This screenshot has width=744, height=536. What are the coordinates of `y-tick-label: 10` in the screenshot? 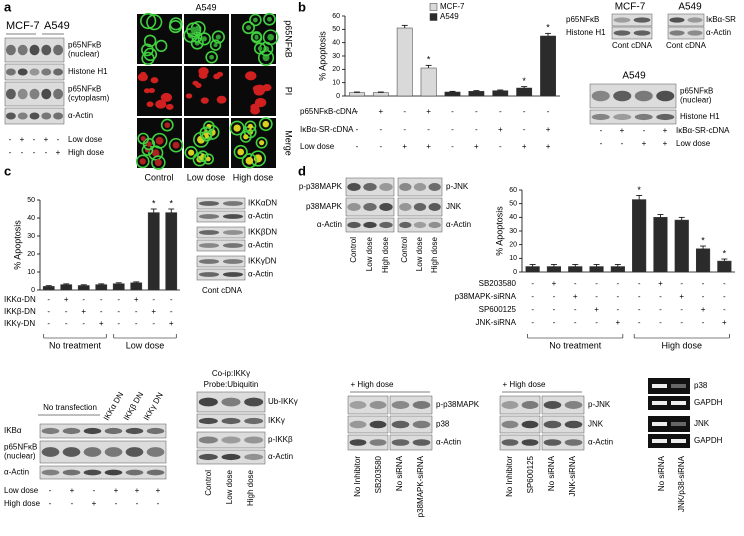 It's located at (31, 272).